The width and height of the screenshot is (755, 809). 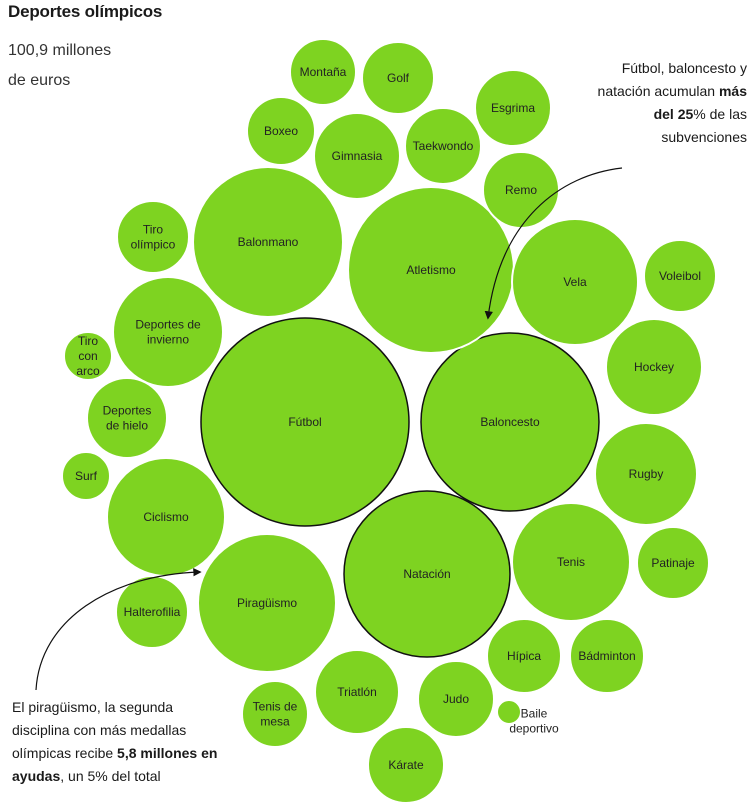 What do you see at coordinates (39, 80) in the screenshot?
I see `subtitle-line-2: de euros` at bounding box center [39, 80].